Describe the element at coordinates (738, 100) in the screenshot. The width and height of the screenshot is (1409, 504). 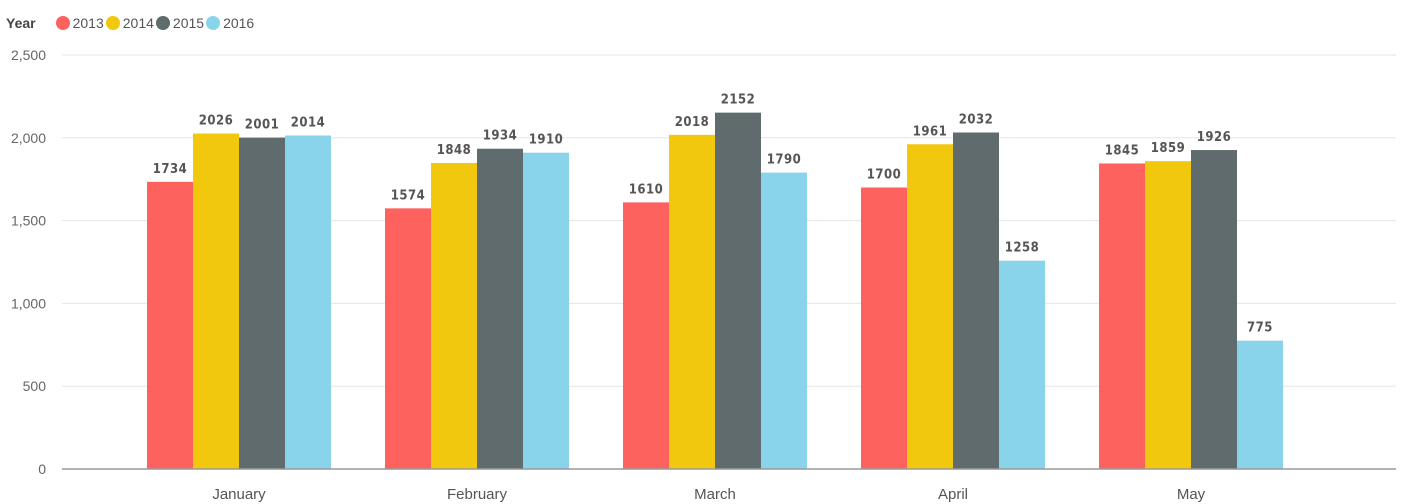
I see `data-label: 2152` at that location.